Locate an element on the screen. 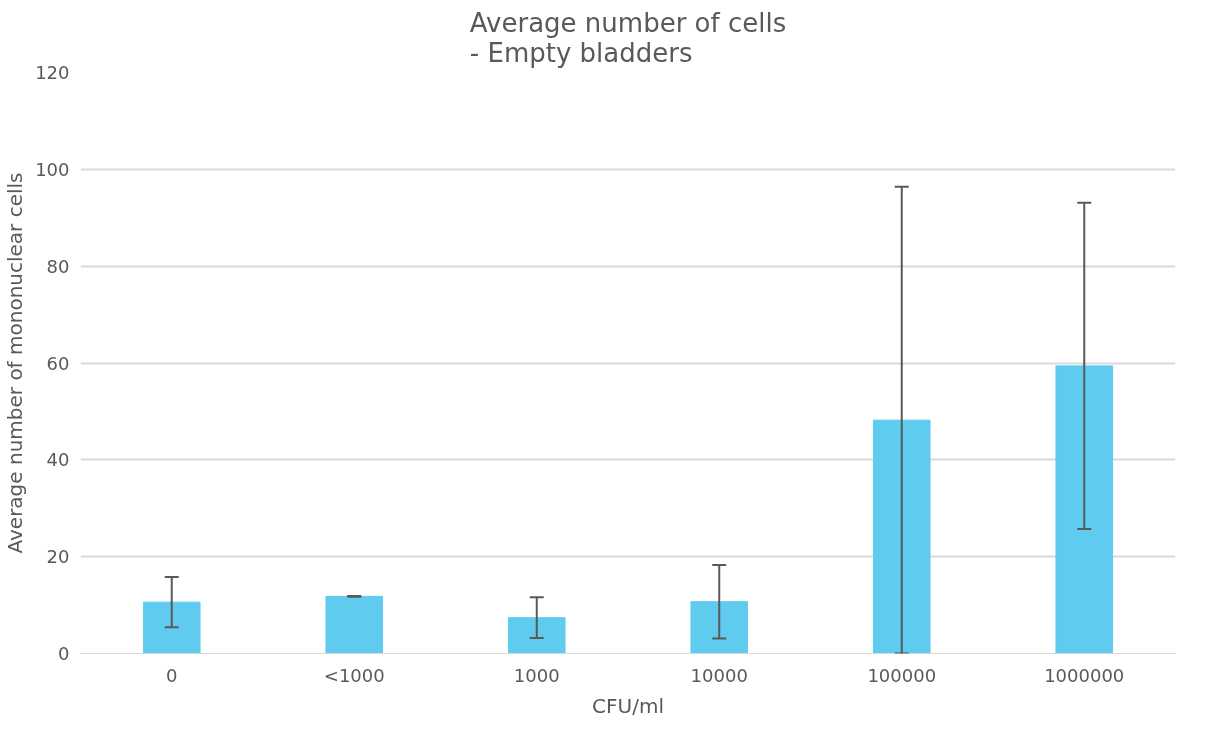 This screenshot has height=744, width=1219. y-axis-title: Average number of mononuclear cells is located at coordinates (15, 363).